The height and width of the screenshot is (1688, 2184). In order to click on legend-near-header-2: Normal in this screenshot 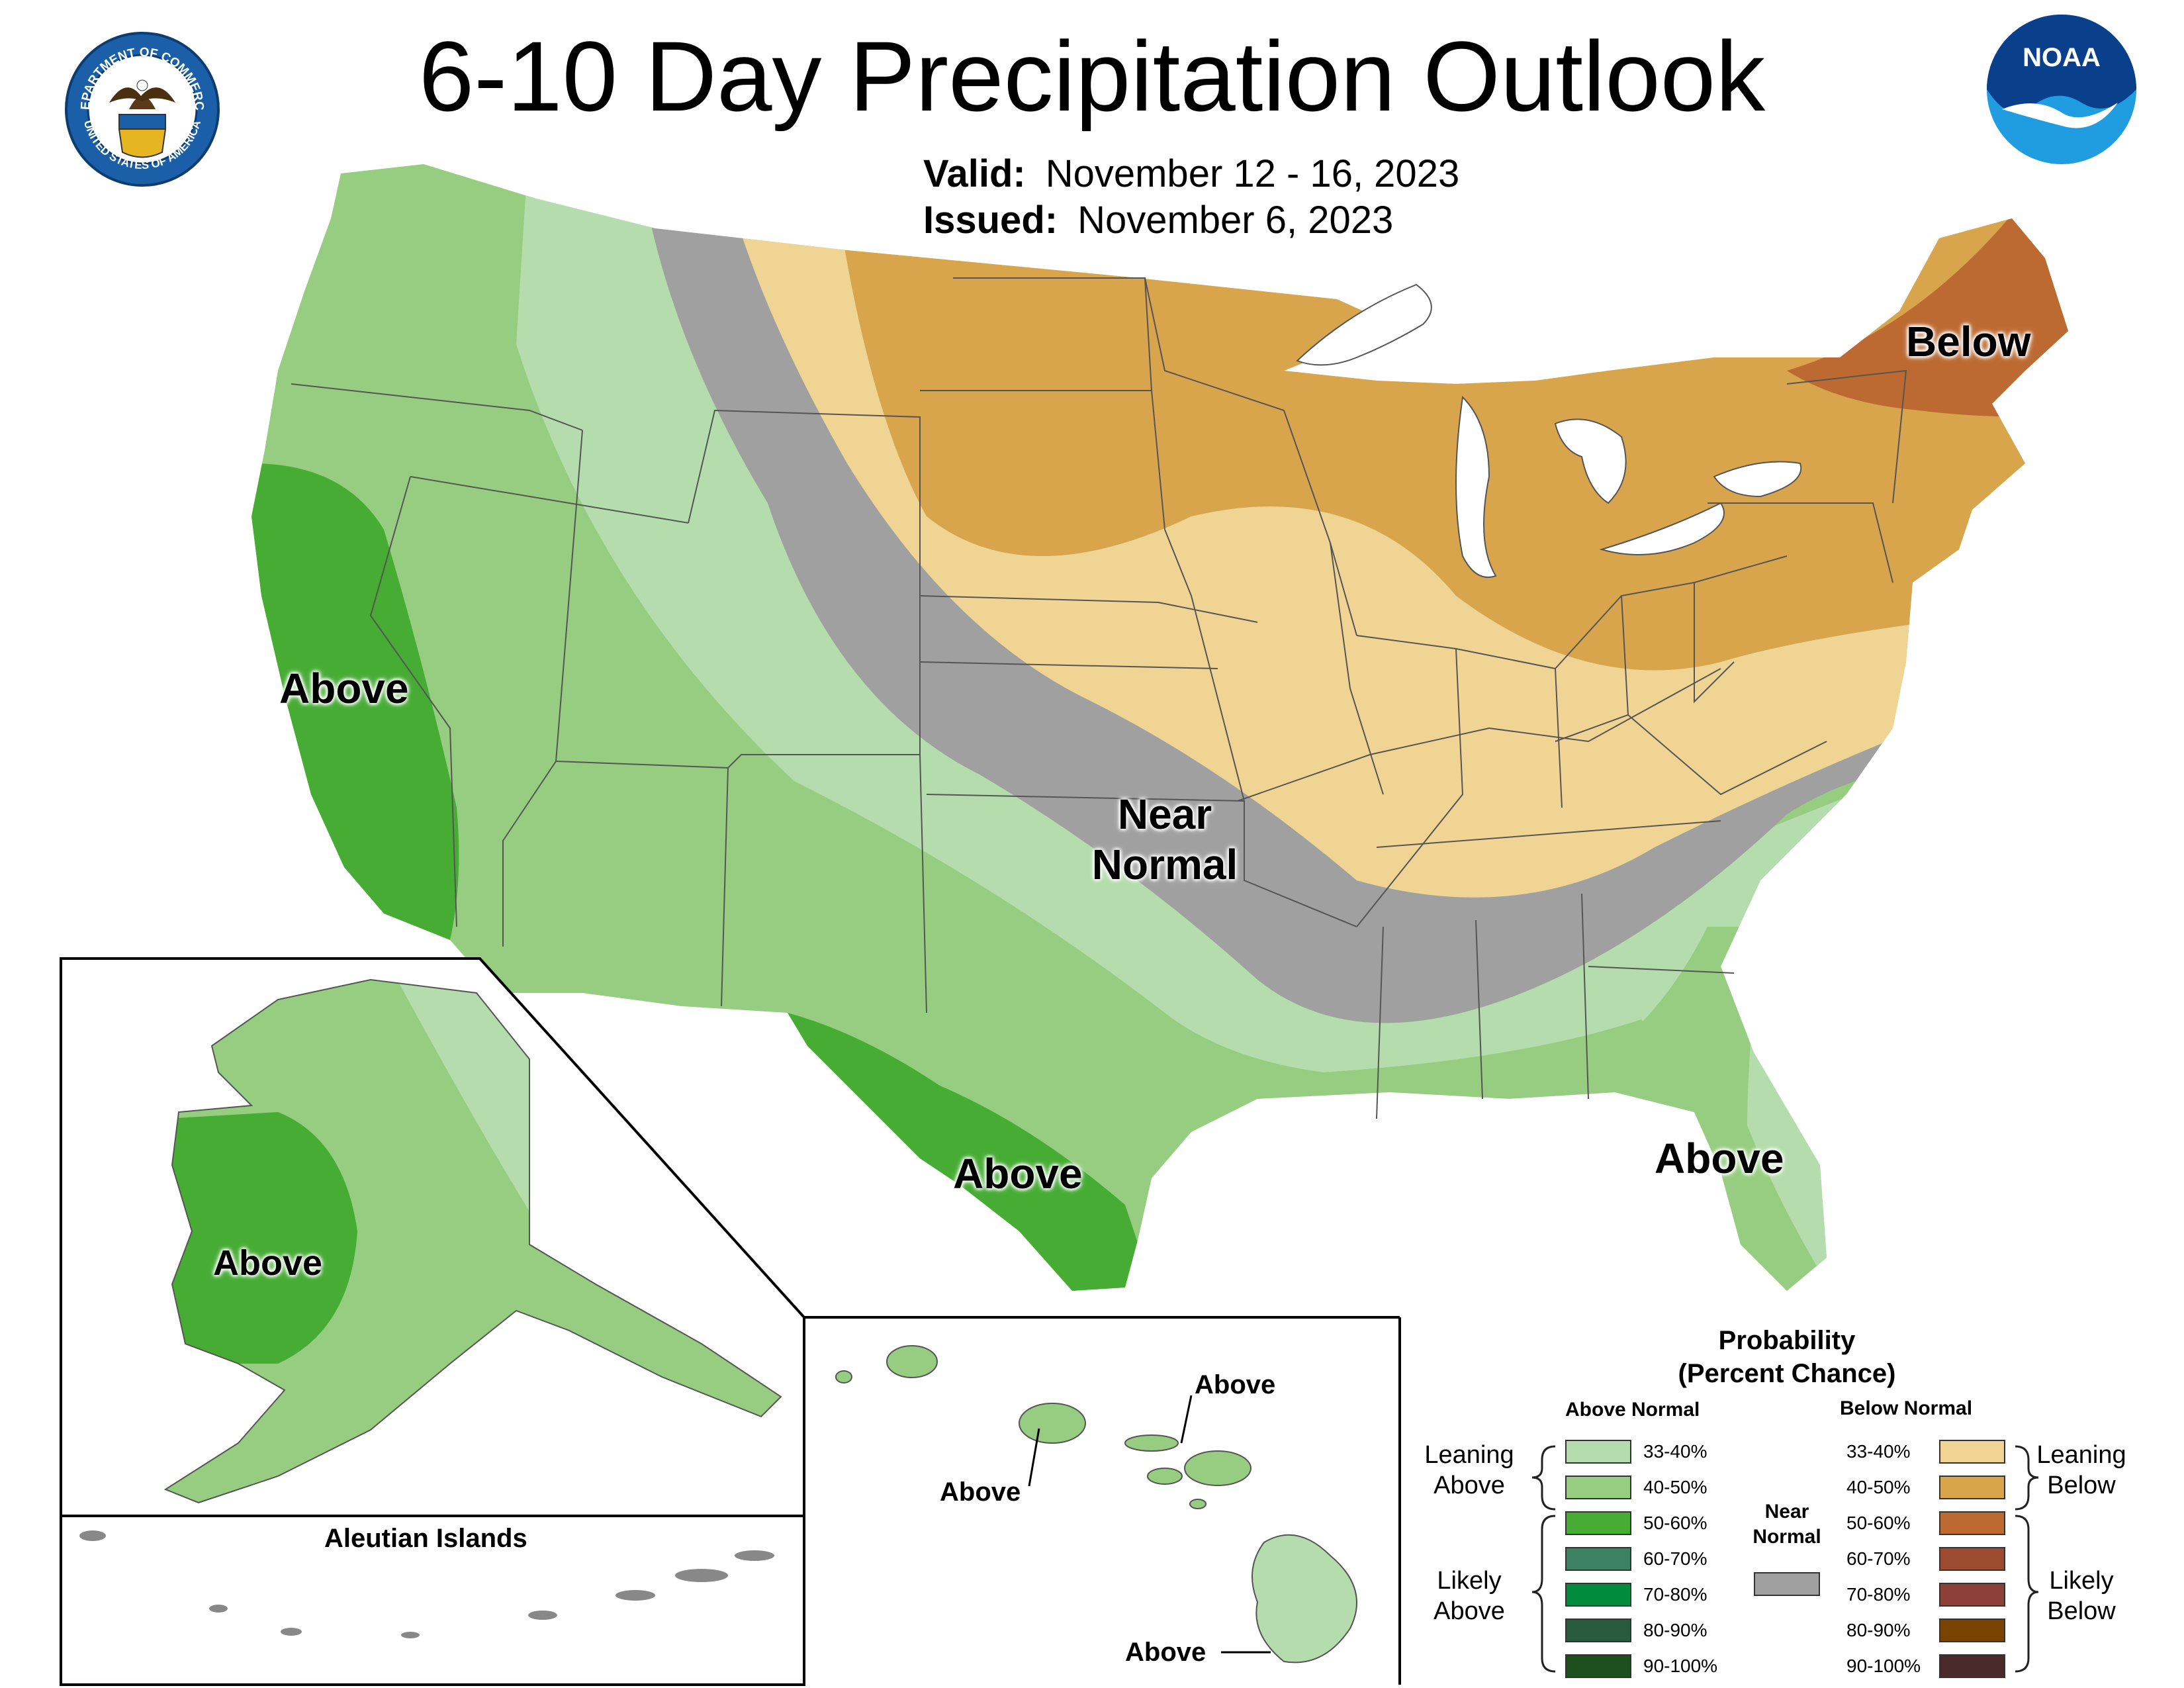, I will do `click(1786, 1537)`.